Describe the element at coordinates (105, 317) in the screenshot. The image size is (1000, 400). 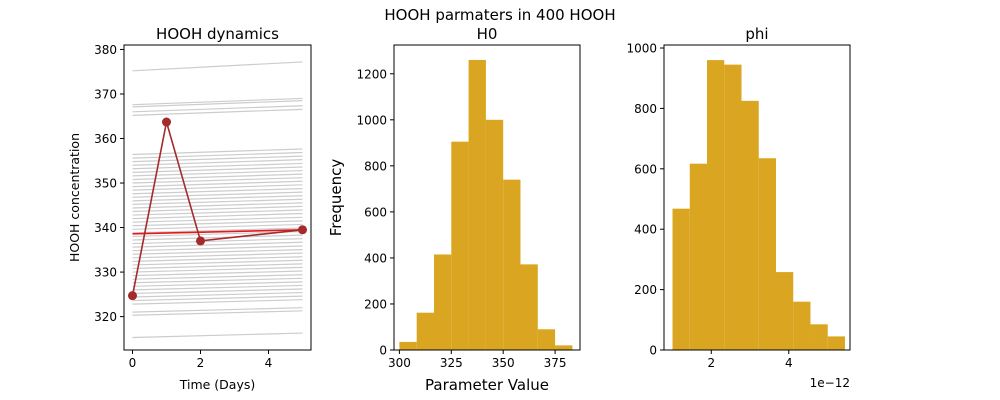
I see `y-tick-label: 320` at that location.